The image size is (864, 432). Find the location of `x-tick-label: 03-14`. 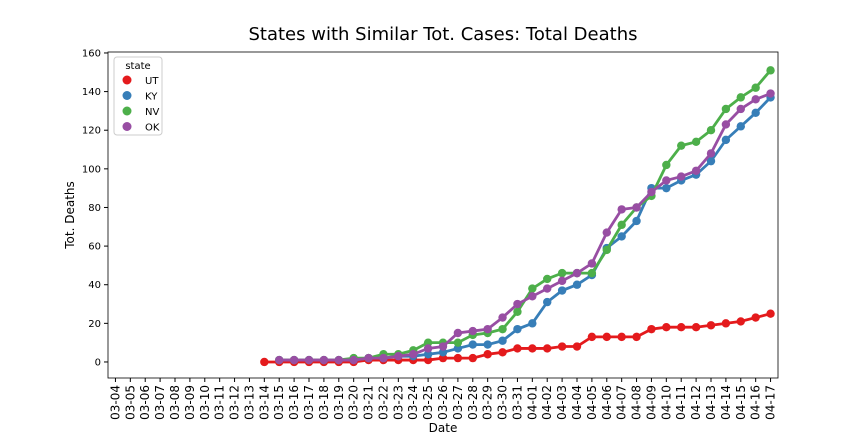

x-tick-label: 03-14 is located at coordinates (264, 402).